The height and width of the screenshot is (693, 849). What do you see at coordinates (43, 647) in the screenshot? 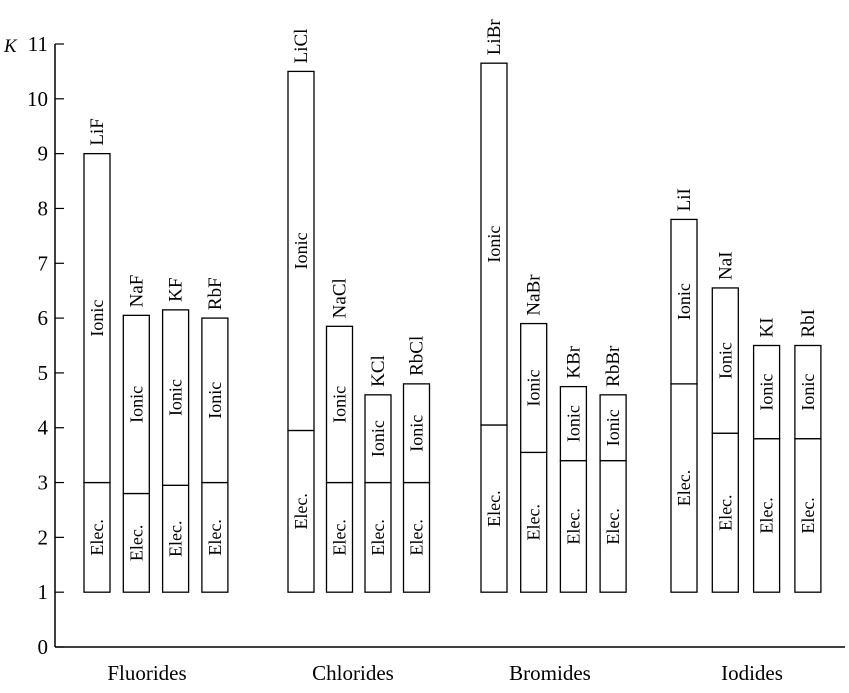
I see `y-tick-label: 0` at bounding box center [43, 647].